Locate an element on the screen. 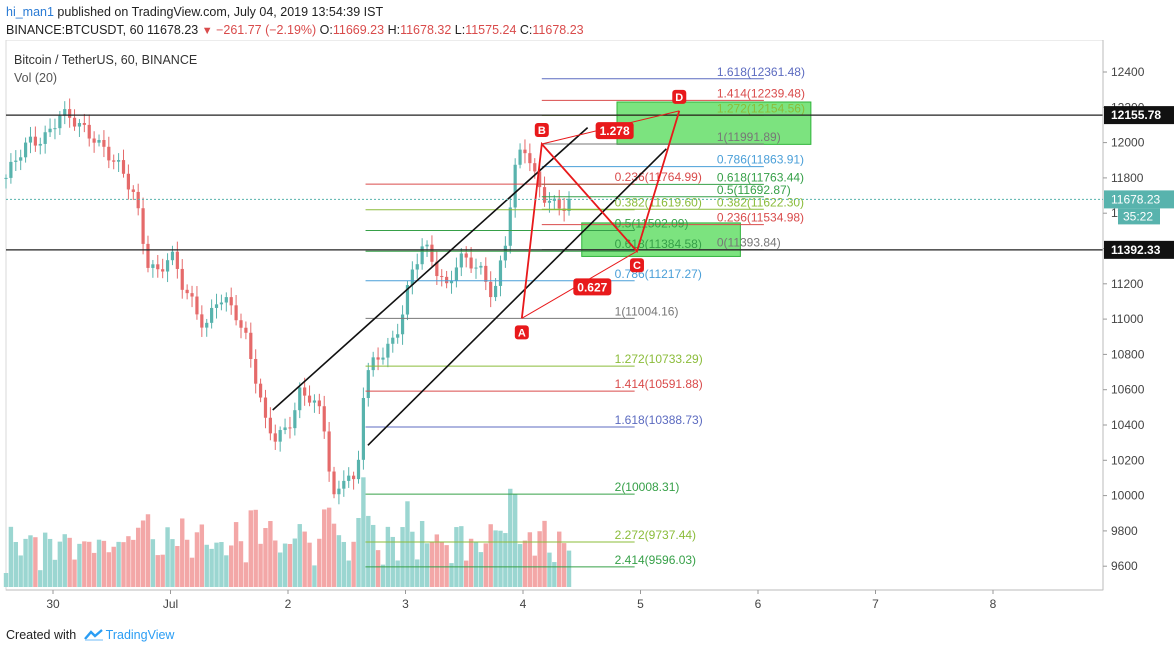 Image resolution: width=1176 pixels, height=653 pixels. author-link: hi_man1 is located at coordinates (30, 12).